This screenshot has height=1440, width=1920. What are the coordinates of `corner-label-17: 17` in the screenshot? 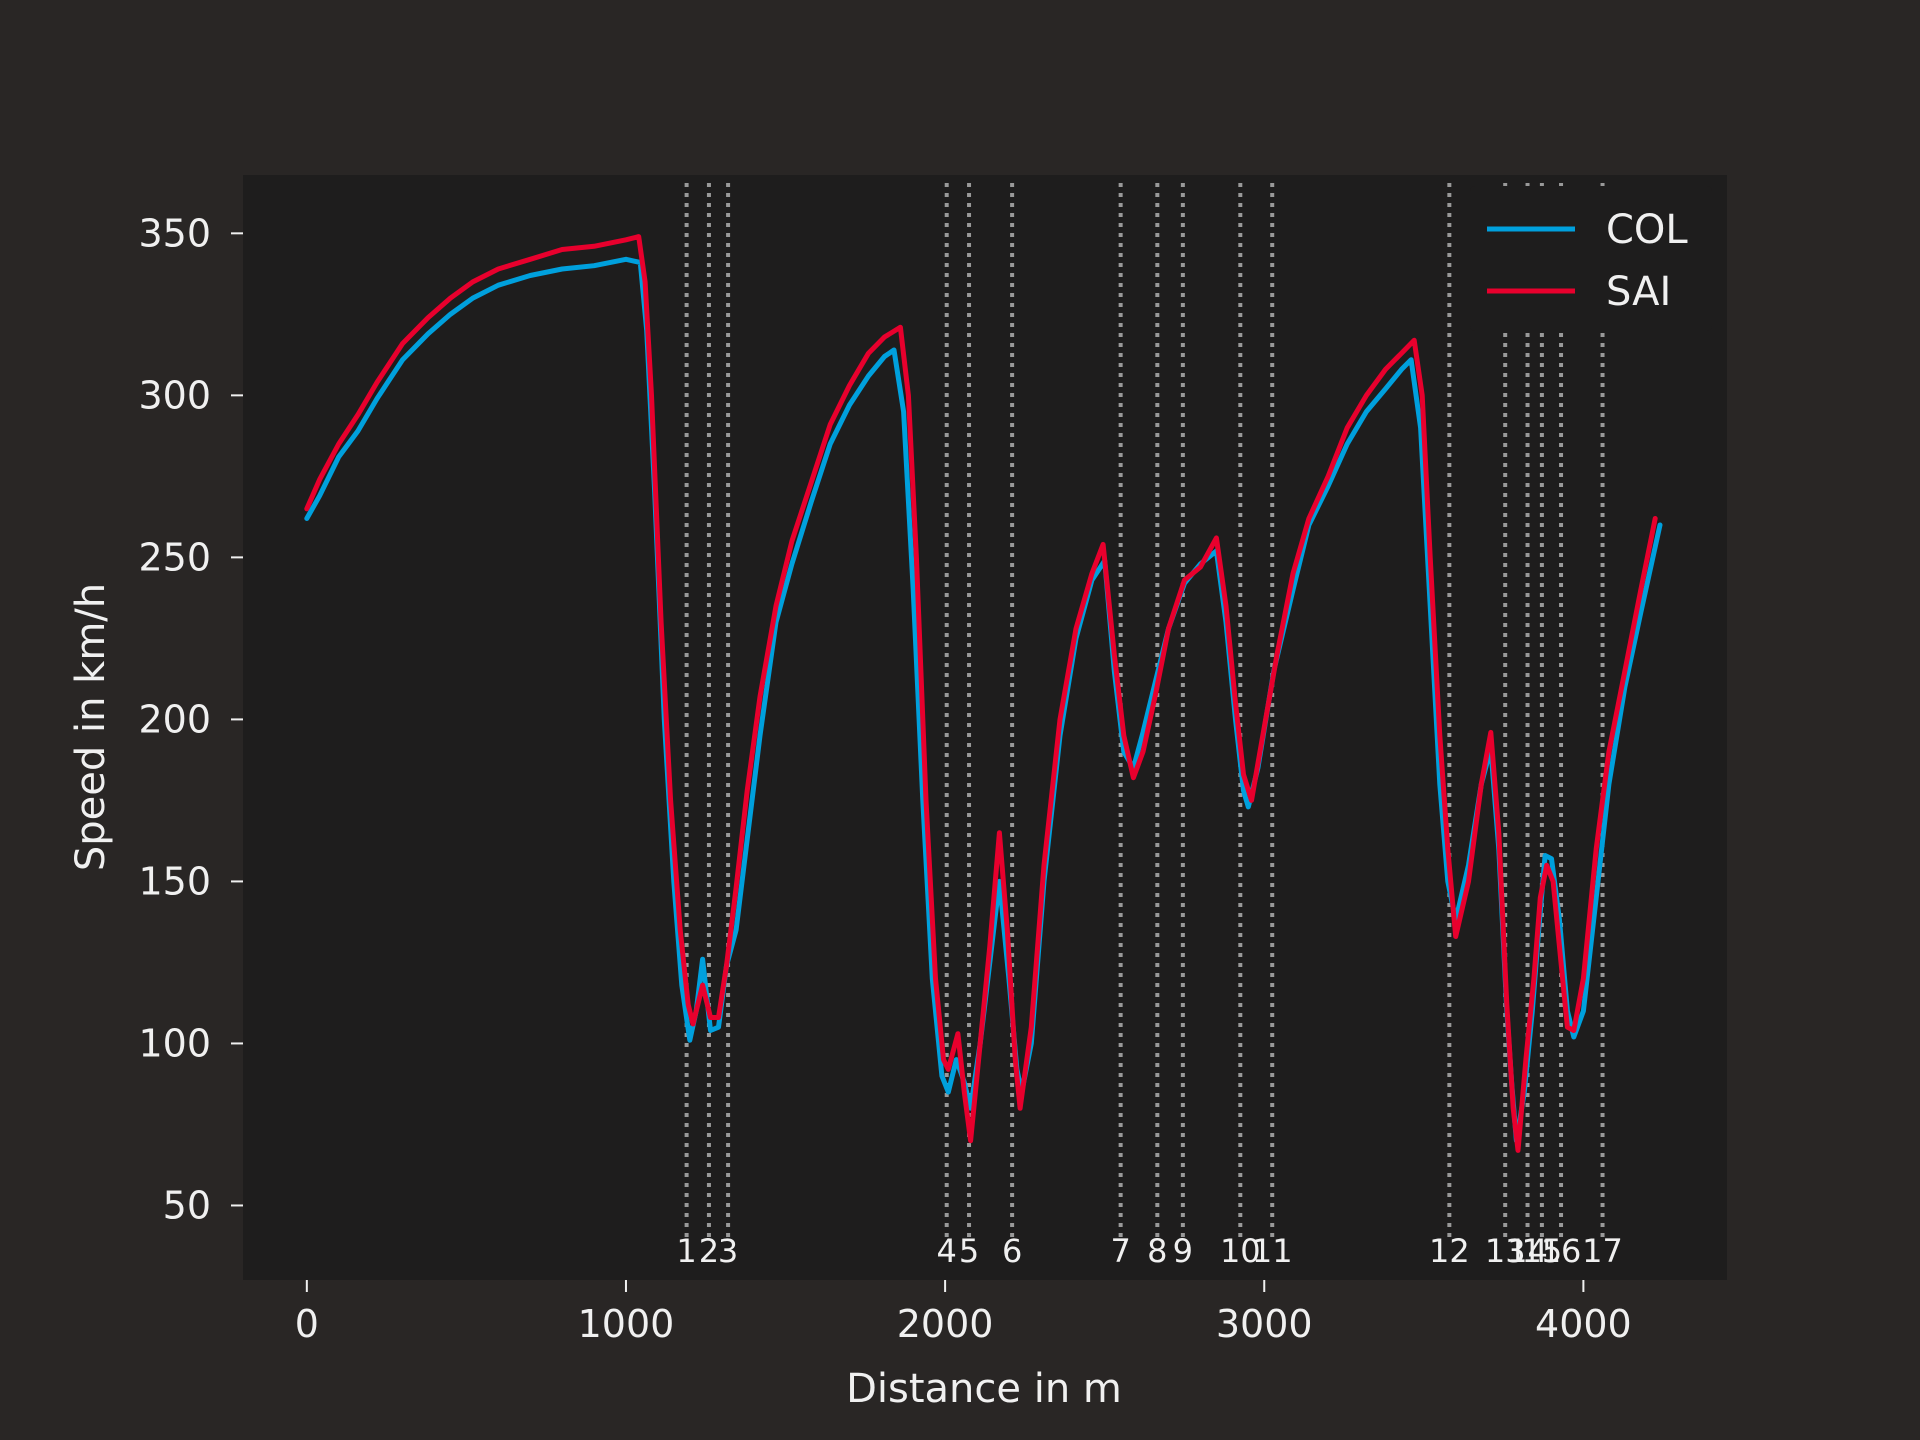 It's located at (1602, 1251).